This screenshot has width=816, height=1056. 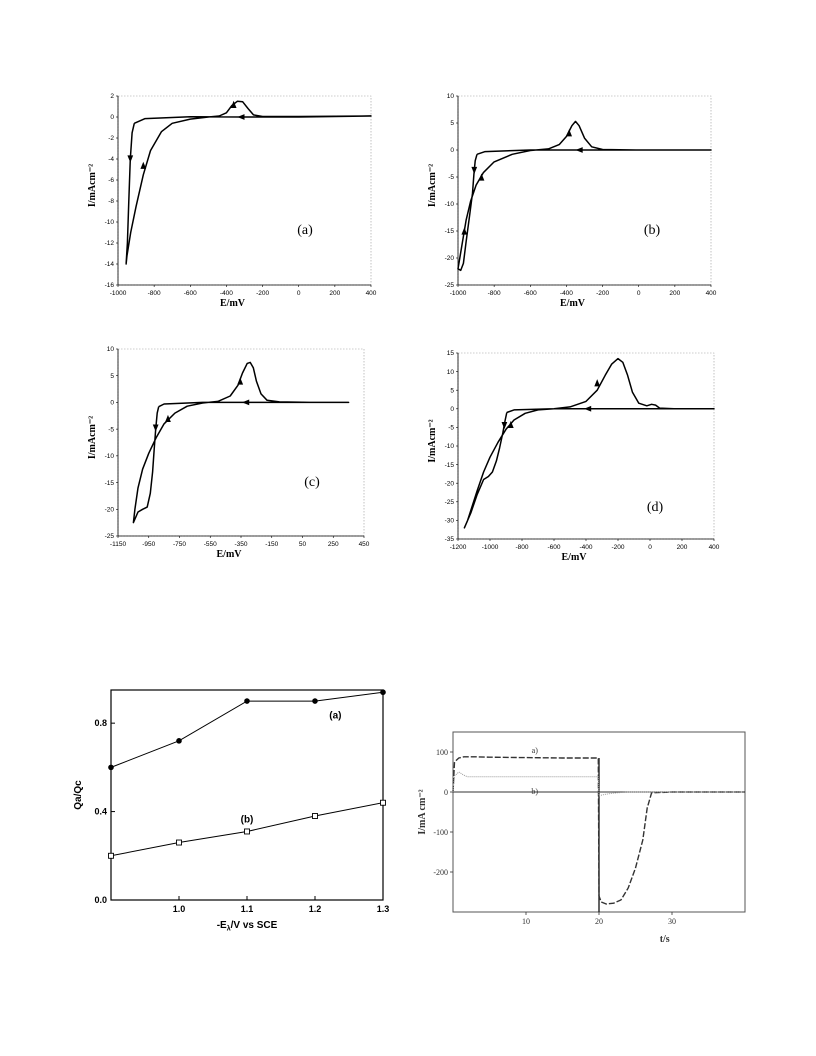 What do you see at coordinates (451, 353) in the screenshot?
I see `y-tick-label: 15` at bounding box center [451, 353].